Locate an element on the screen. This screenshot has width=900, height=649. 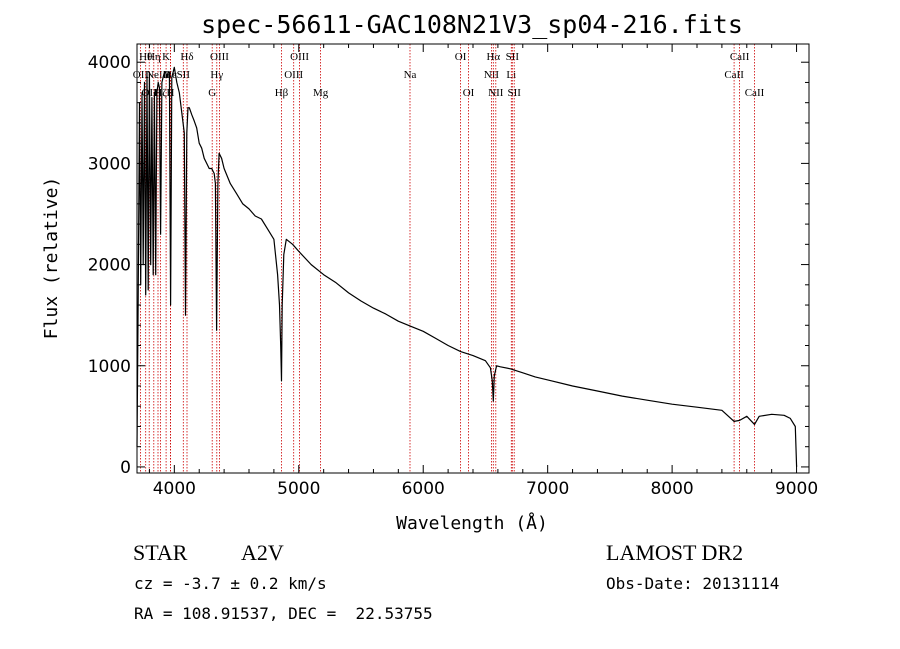
y-tick-label: 2000 is located at coordinates (109, 266).